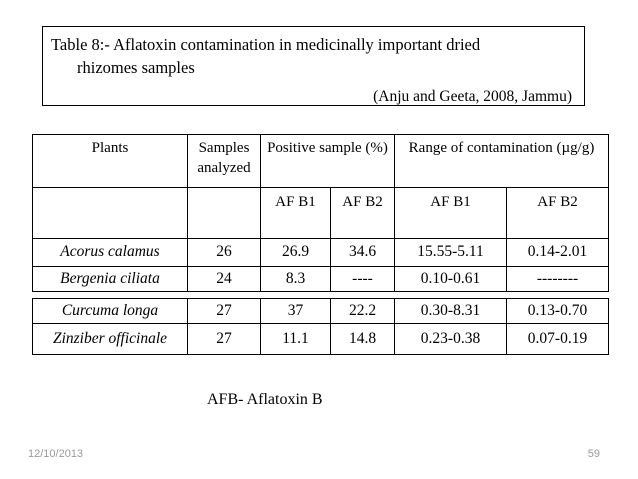 This screenshot has height=479, width=638. I want to click on col-header-samples-analyzed: Samples analyzed, so click(224, 161).